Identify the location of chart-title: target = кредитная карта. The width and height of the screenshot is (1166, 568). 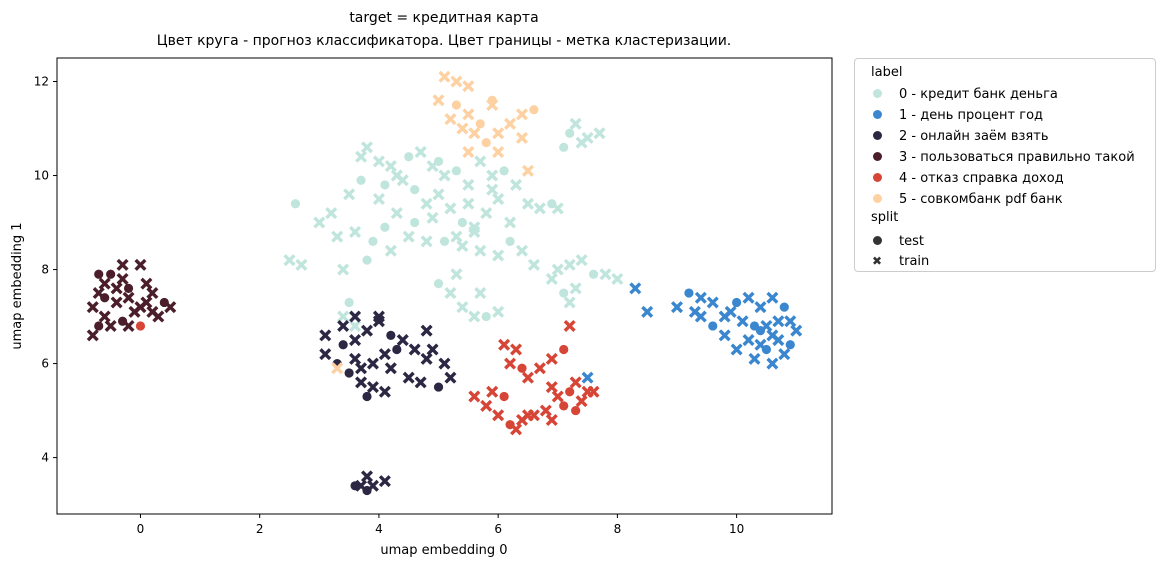
(443, 18).